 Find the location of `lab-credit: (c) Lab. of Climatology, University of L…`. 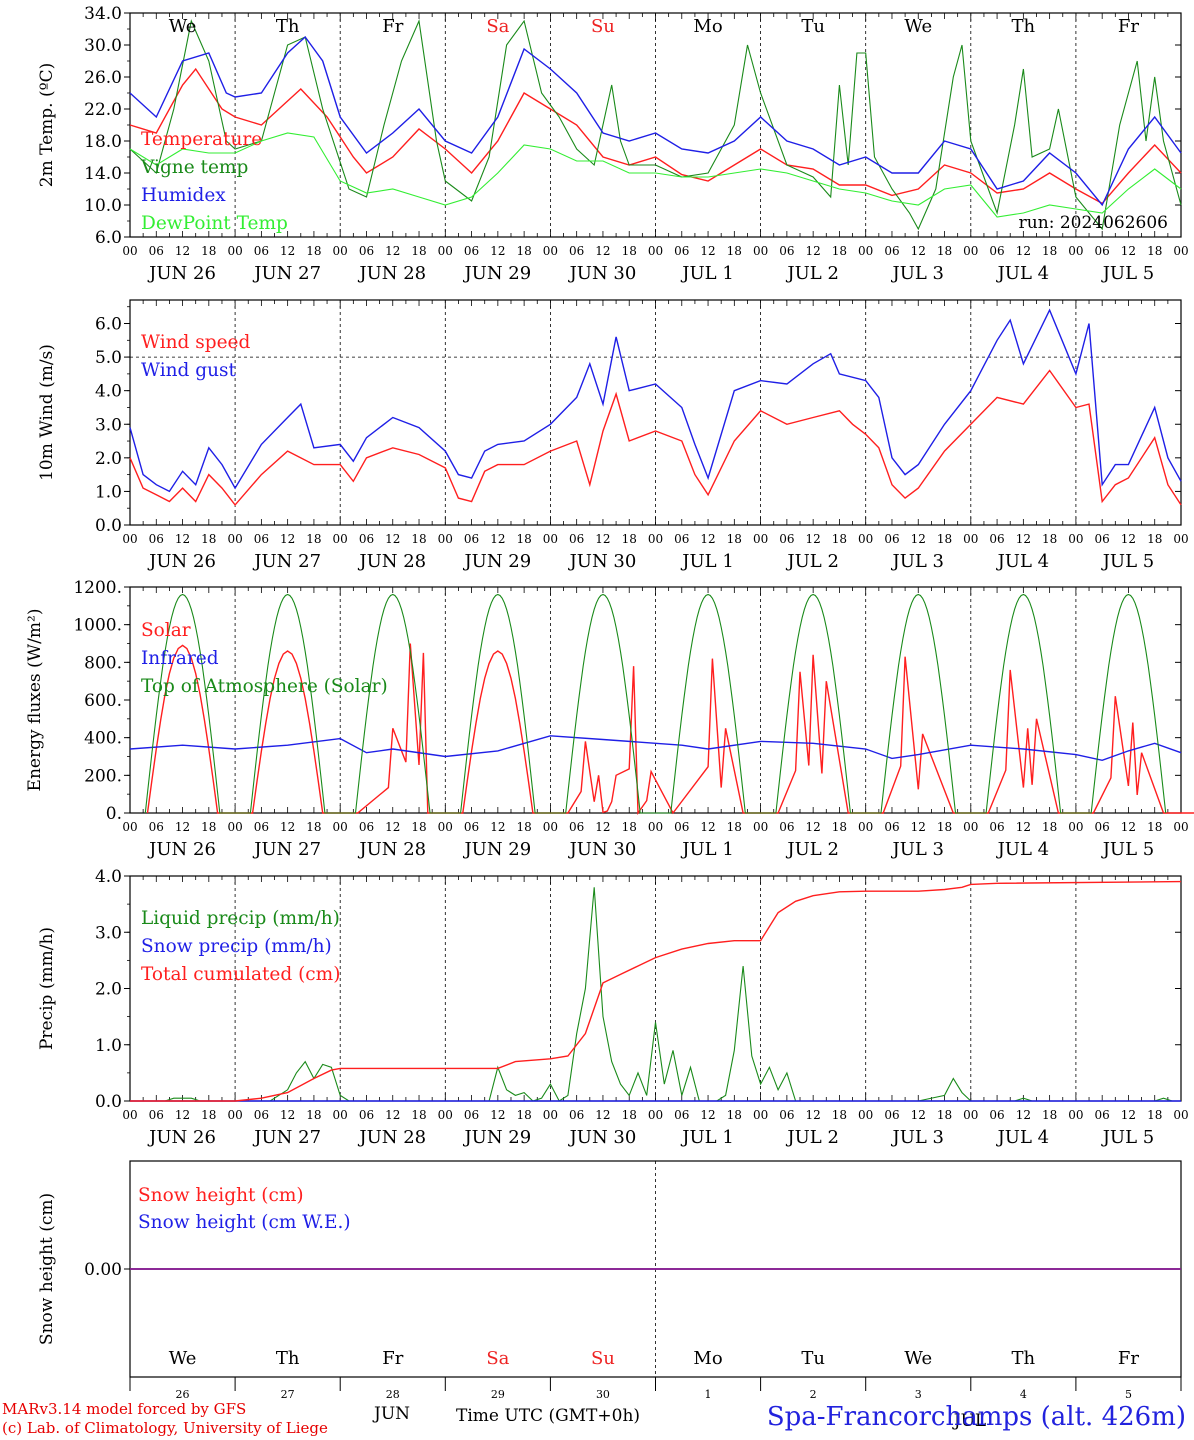

lab-credit: (c) Lab. of Climatology, University of L… is located at coordinates (165, 1428).